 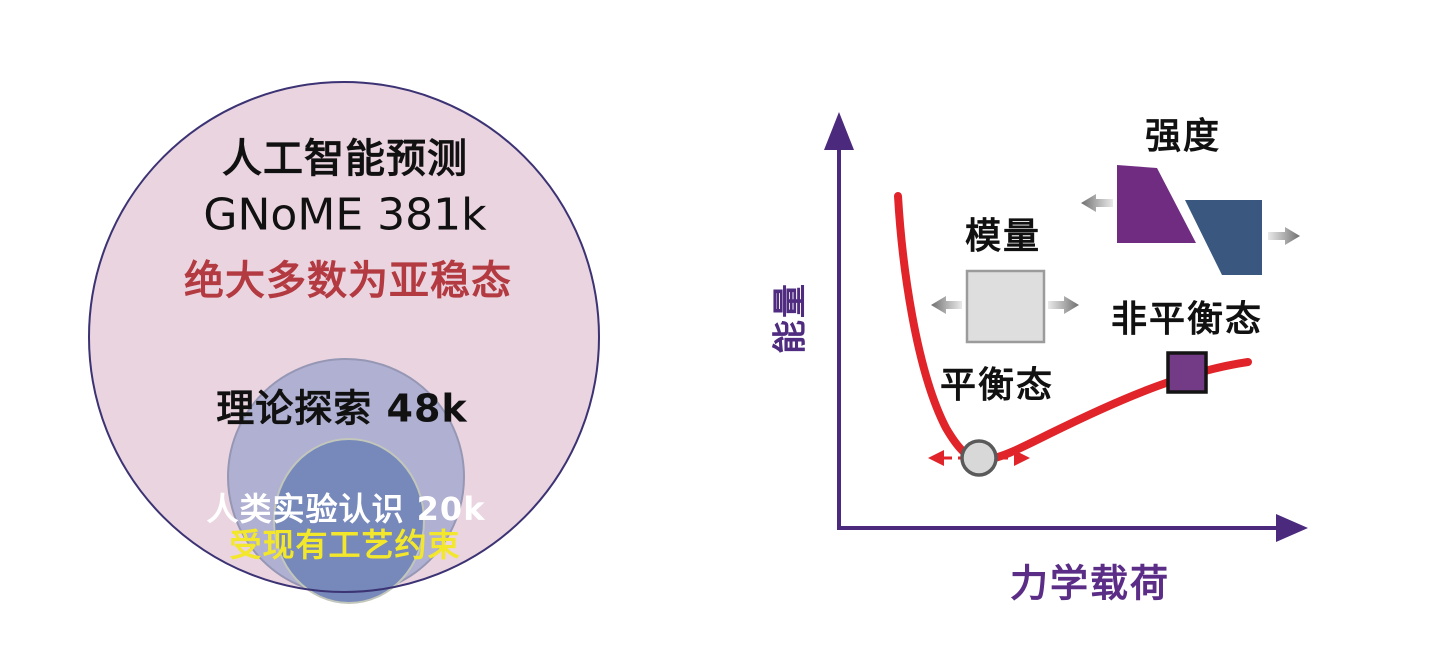 I want to click on modulus-square, so click(x=1005, y=306).